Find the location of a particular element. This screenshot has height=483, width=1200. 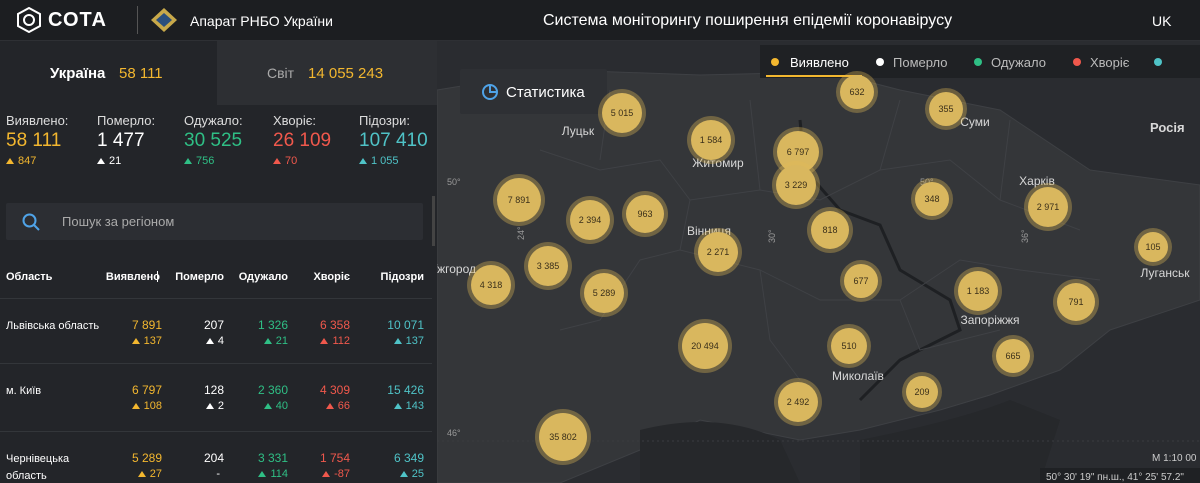

place-name: Запоріжжя is located at coordinates (990, 320).